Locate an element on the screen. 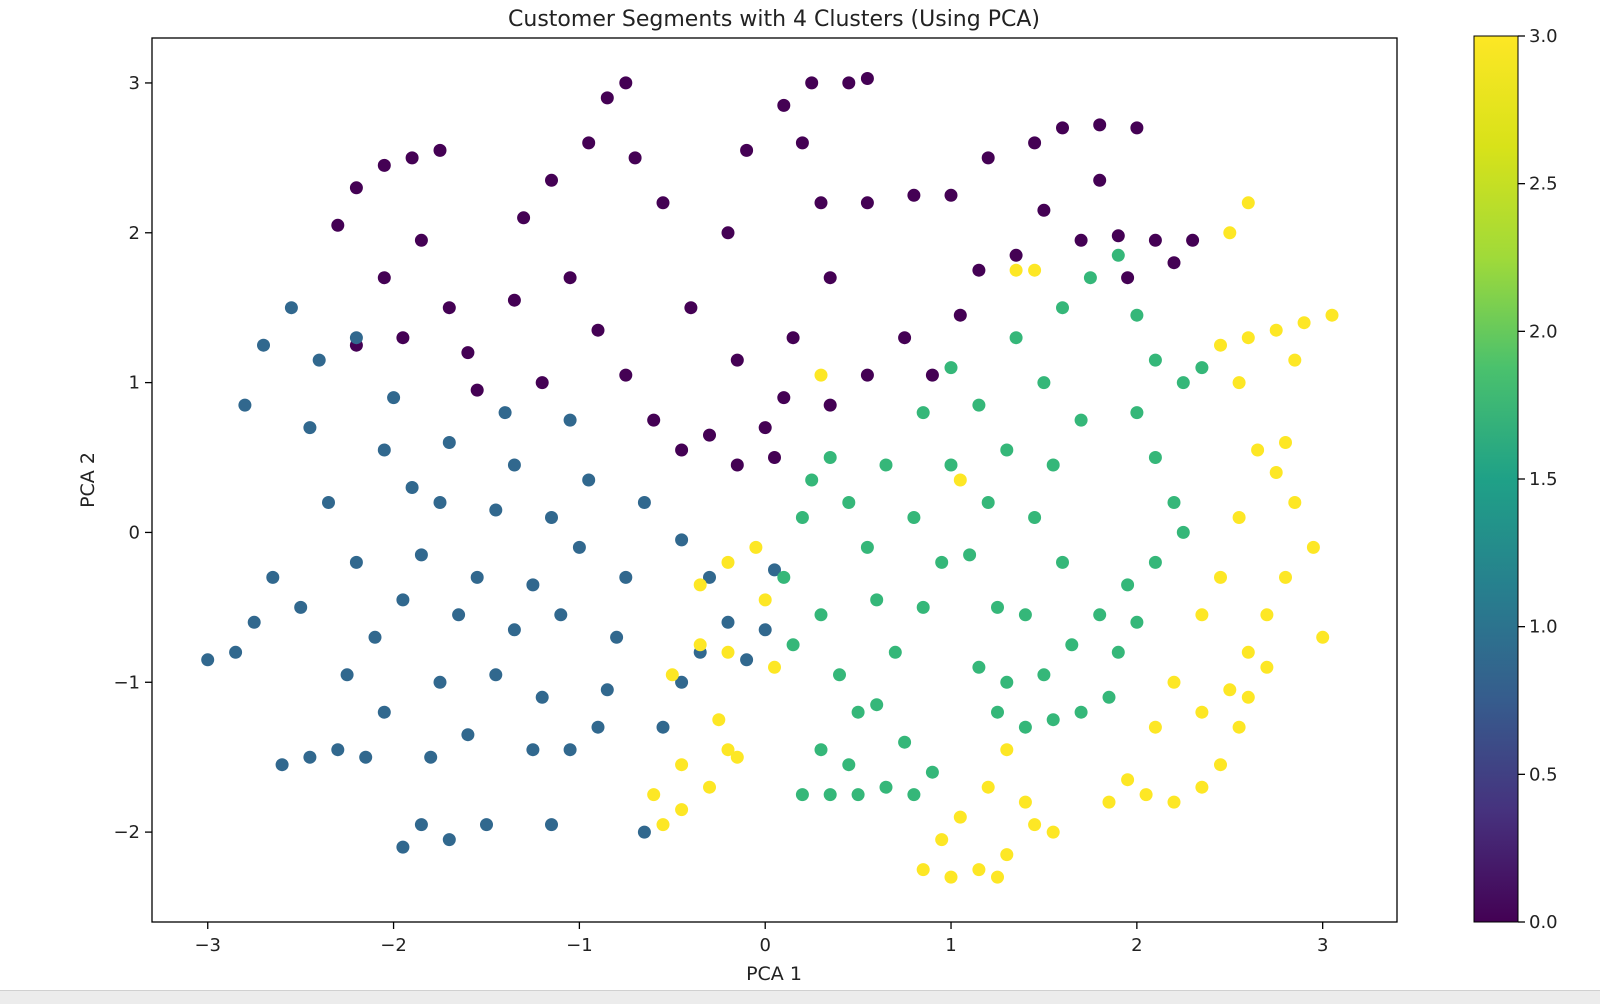 The height and width of the screenshot is (1004, 1600). x-tick-label: −1 is located at coordinates (579, 945).